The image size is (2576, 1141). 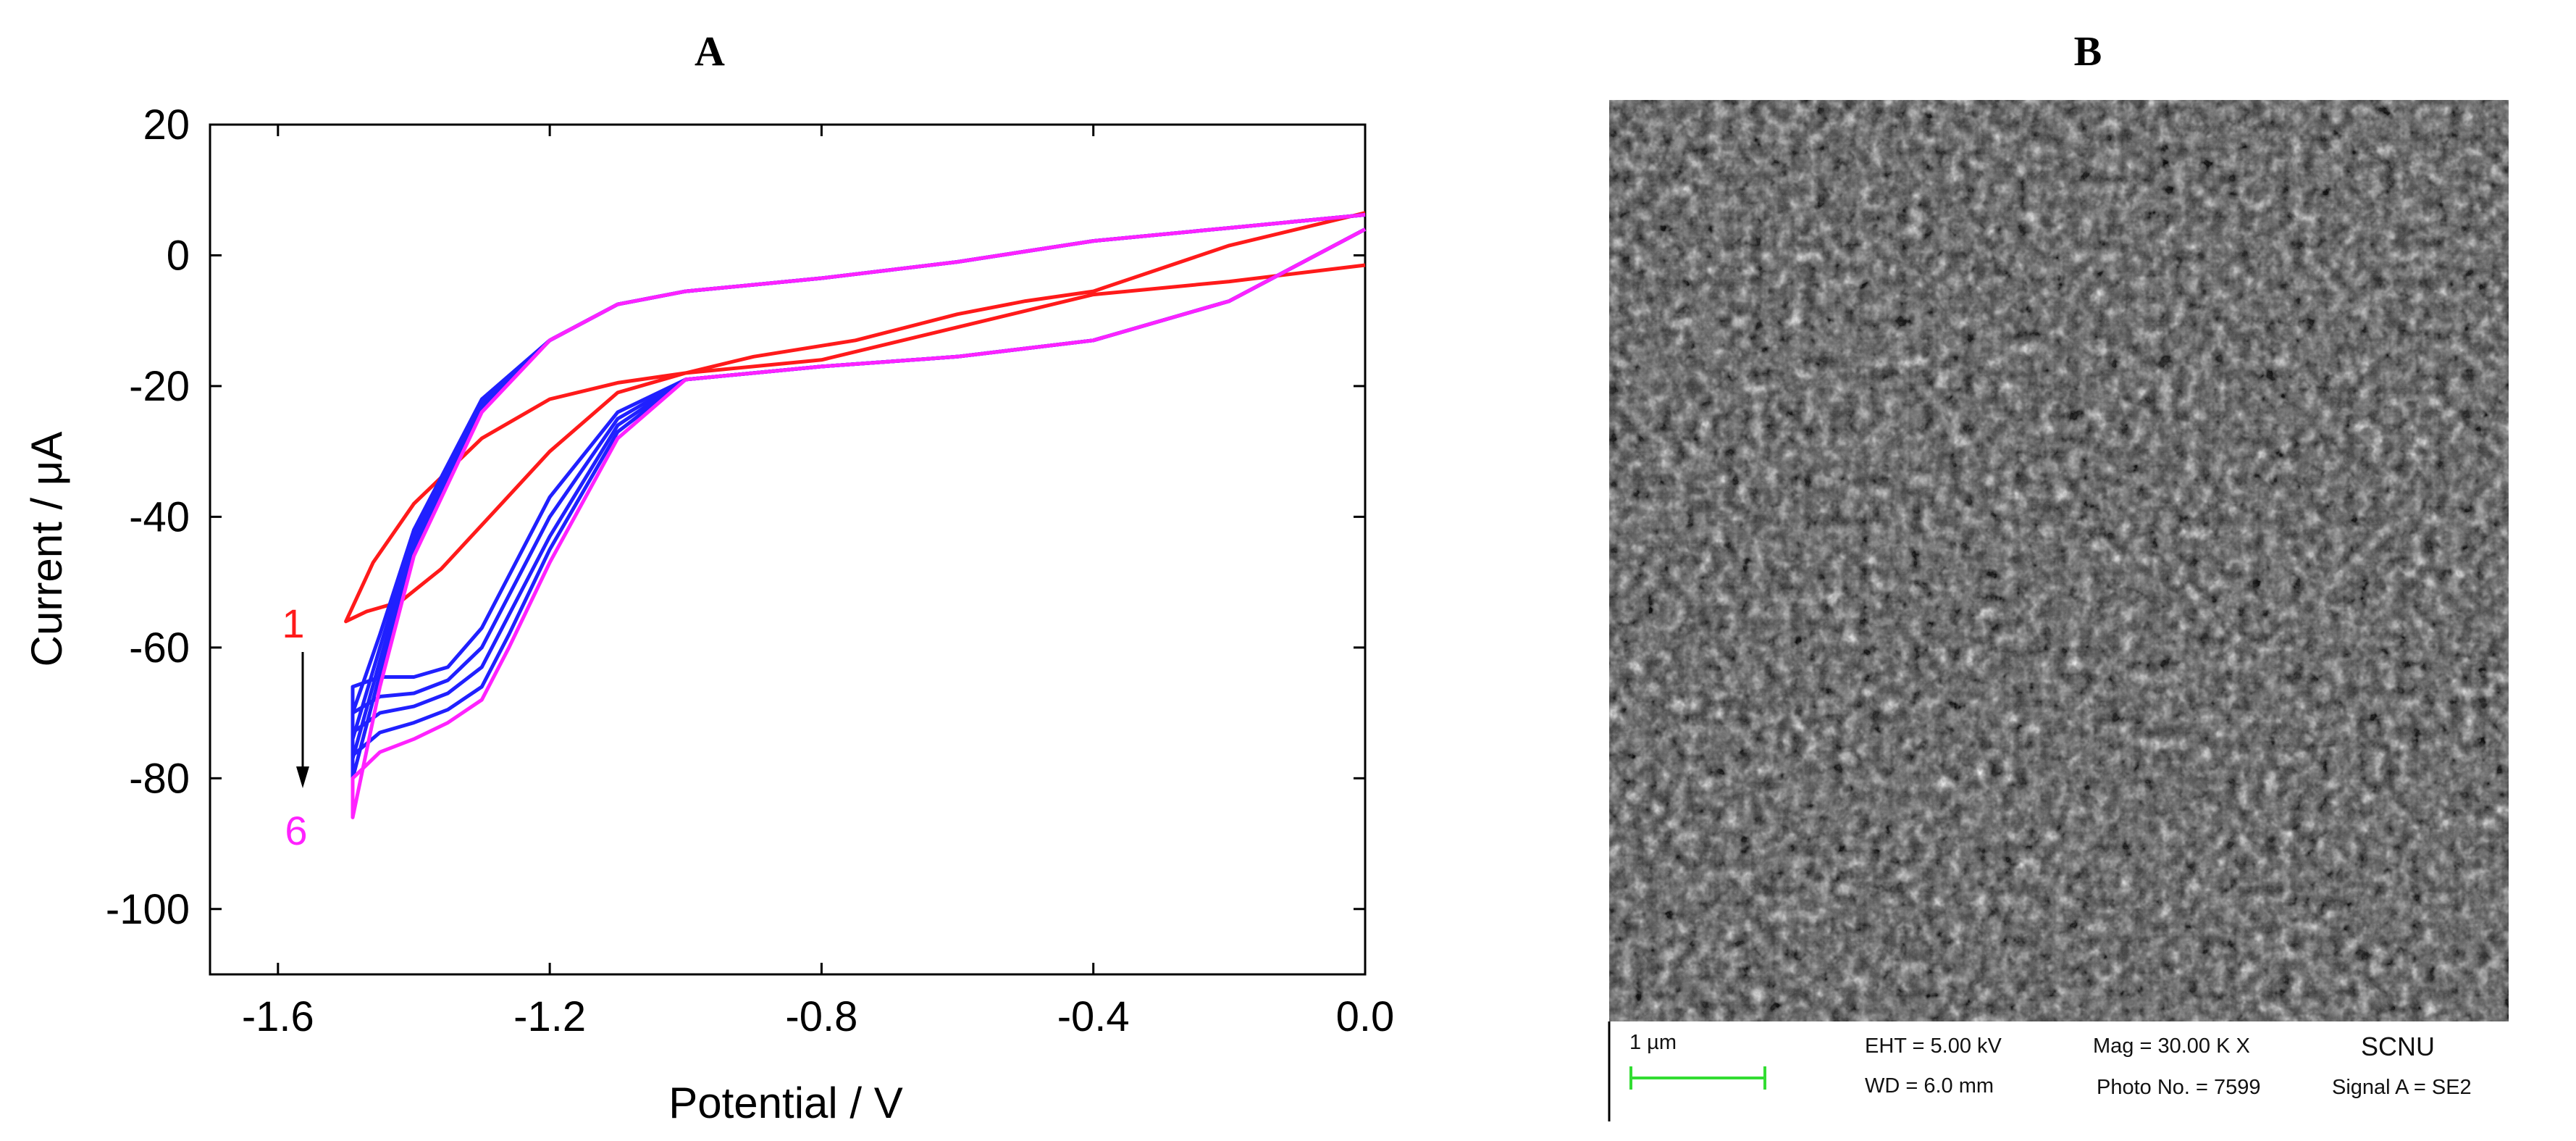 I want to click on y-tick-label: -20, so click(x=159, y=386).